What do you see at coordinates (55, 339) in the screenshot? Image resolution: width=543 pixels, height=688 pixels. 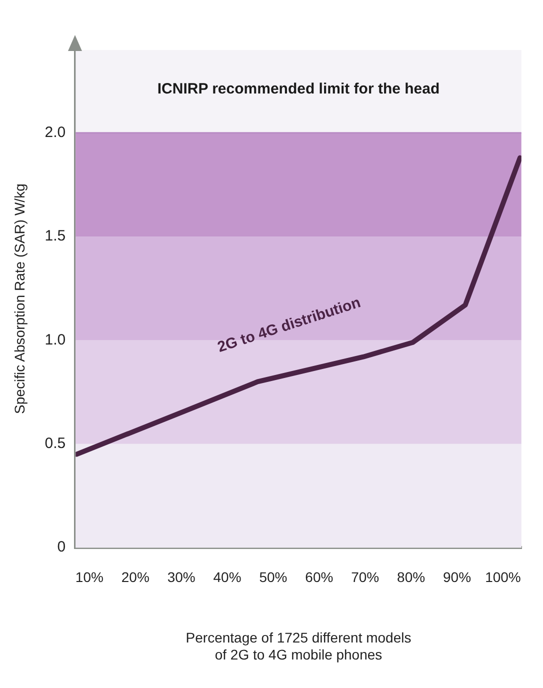 I see `y-tick-label: 1.0` at bounding box center [55, 339].